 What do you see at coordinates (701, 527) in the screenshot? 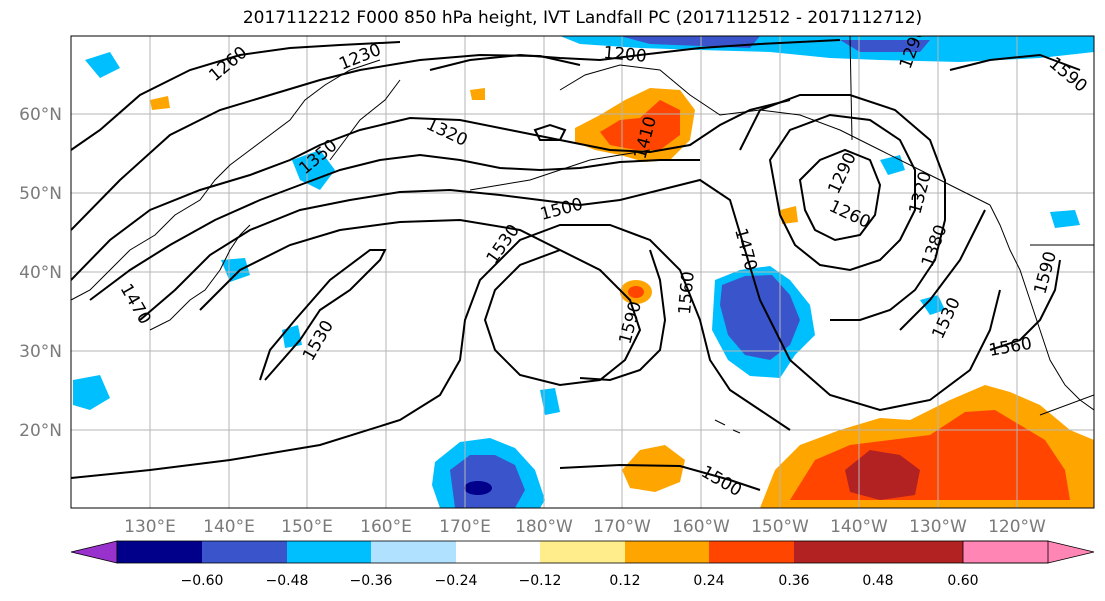
I see `lon-label: 160°W` at bounding box center [701, 527].